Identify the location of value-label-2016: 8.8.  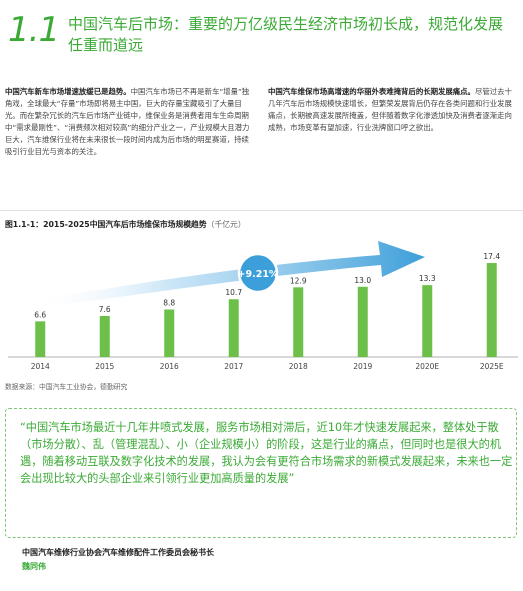
(169, 302).